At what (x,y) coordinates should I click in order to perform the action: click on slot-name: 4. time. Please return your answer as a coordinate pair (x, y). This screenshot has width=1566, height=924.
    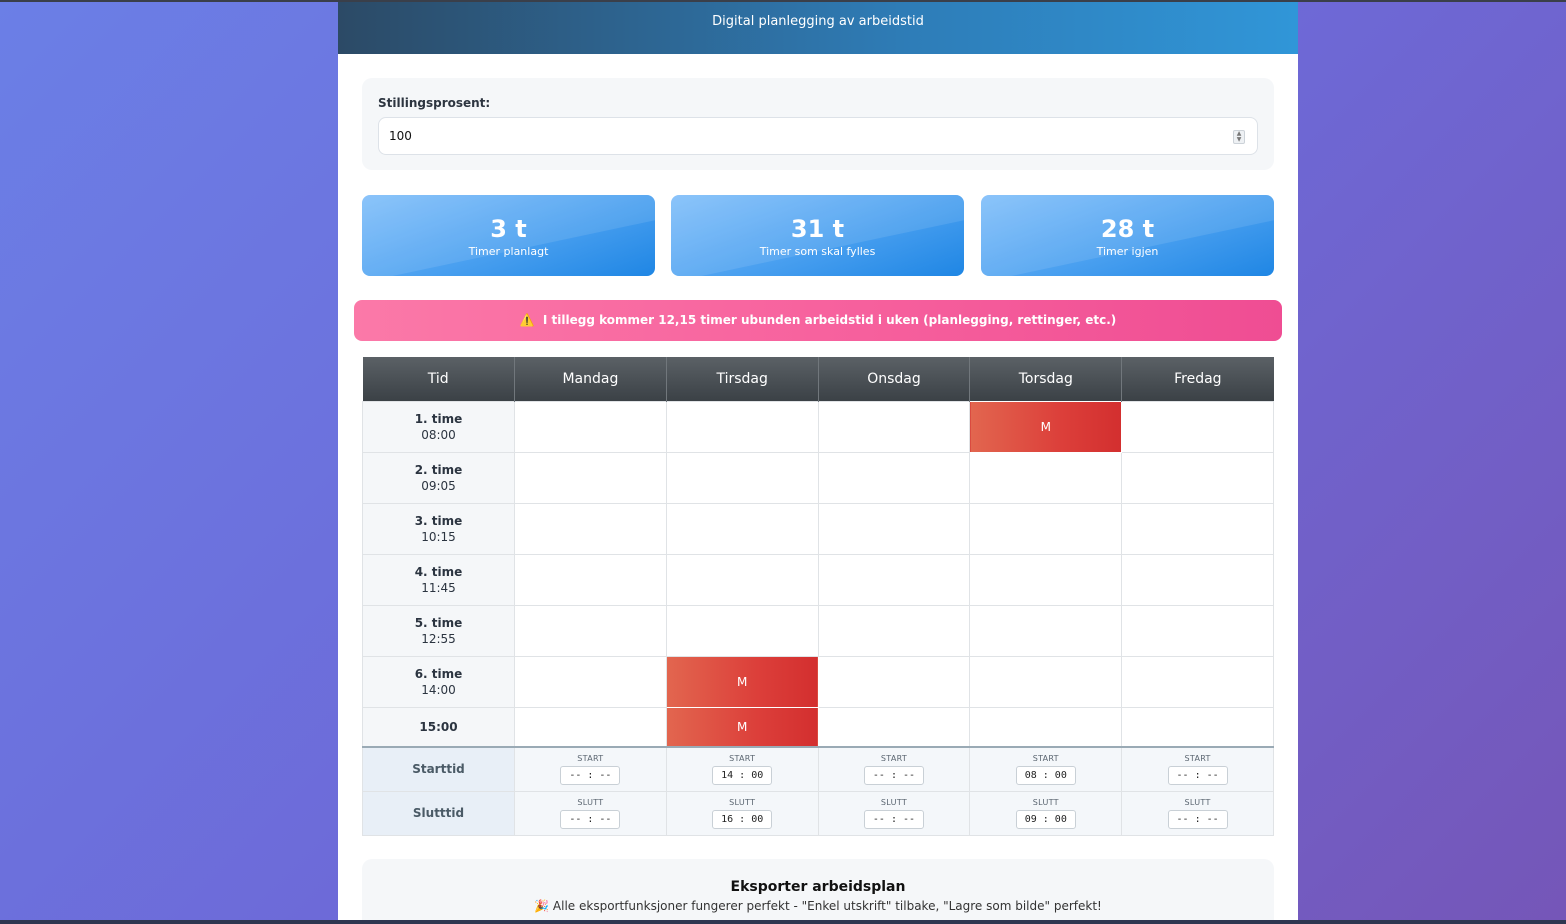
    Looking at the image, I should click on (438, 571).